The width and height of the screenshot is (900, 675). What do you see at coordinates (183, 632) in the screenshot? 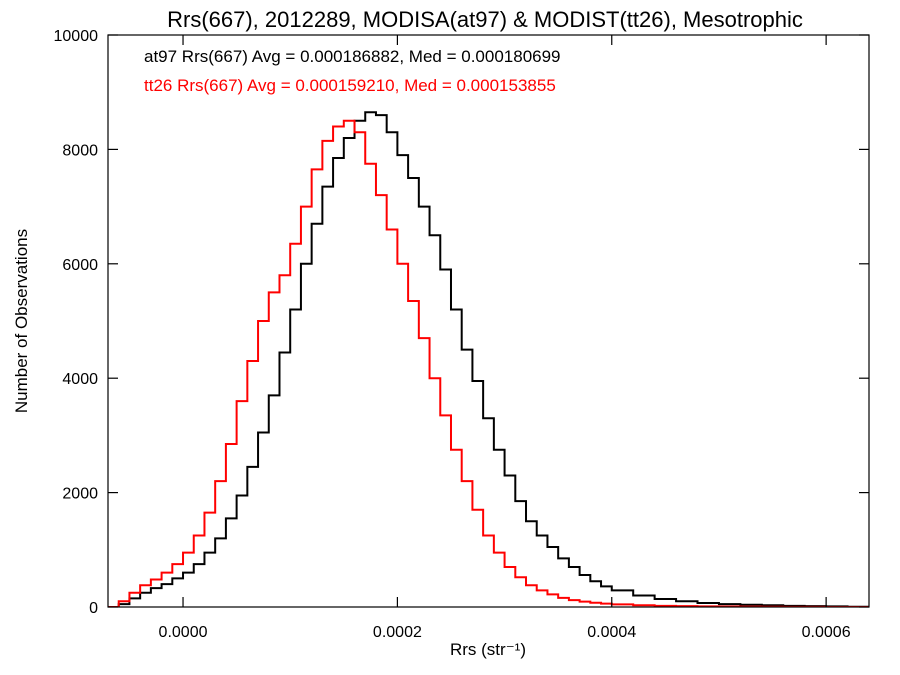
I see `x-tick-label: 0.0000` at bounding box center [183, 632].